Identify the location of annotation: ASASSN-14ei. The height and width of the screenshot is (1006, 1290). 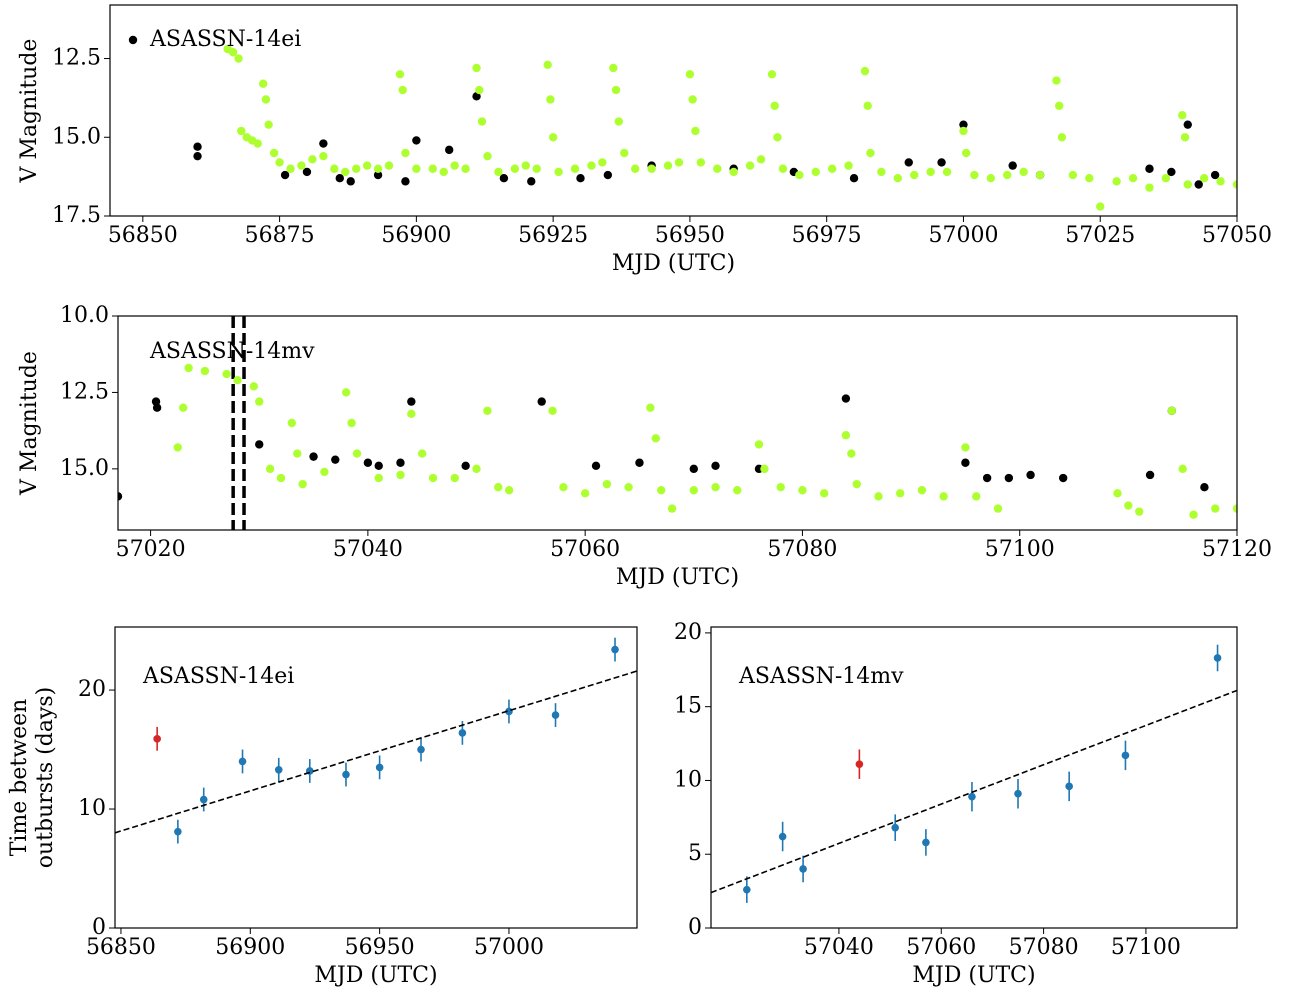
(218, 676).